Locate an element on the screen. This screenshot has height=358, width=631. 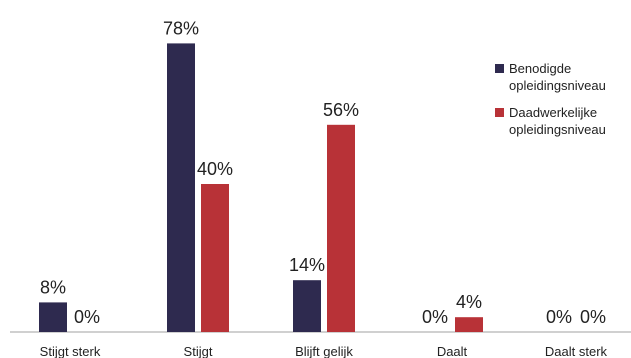
data-label-benodigd-3: 0% is located at coordinates (435, 317).